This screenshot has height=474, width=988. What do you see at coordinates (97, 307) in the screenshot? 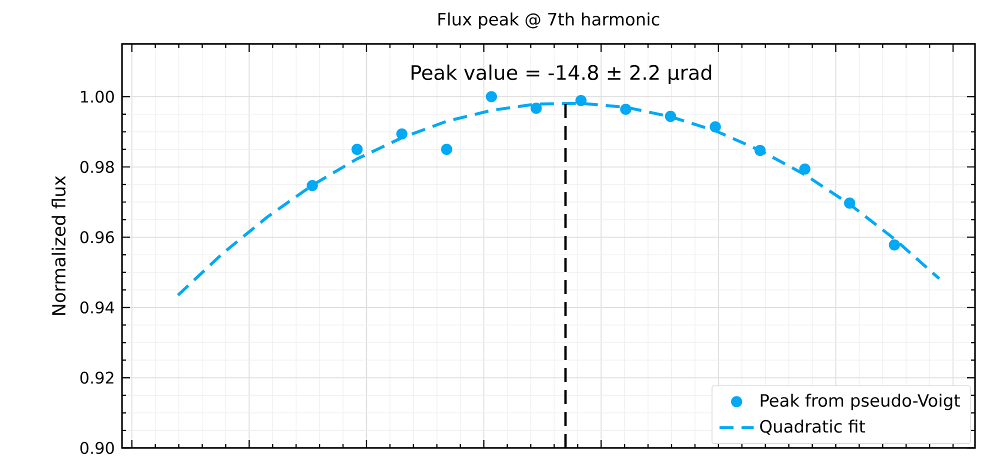
I see `y-tick-label: 0.94` at bounding box center [97, 307].